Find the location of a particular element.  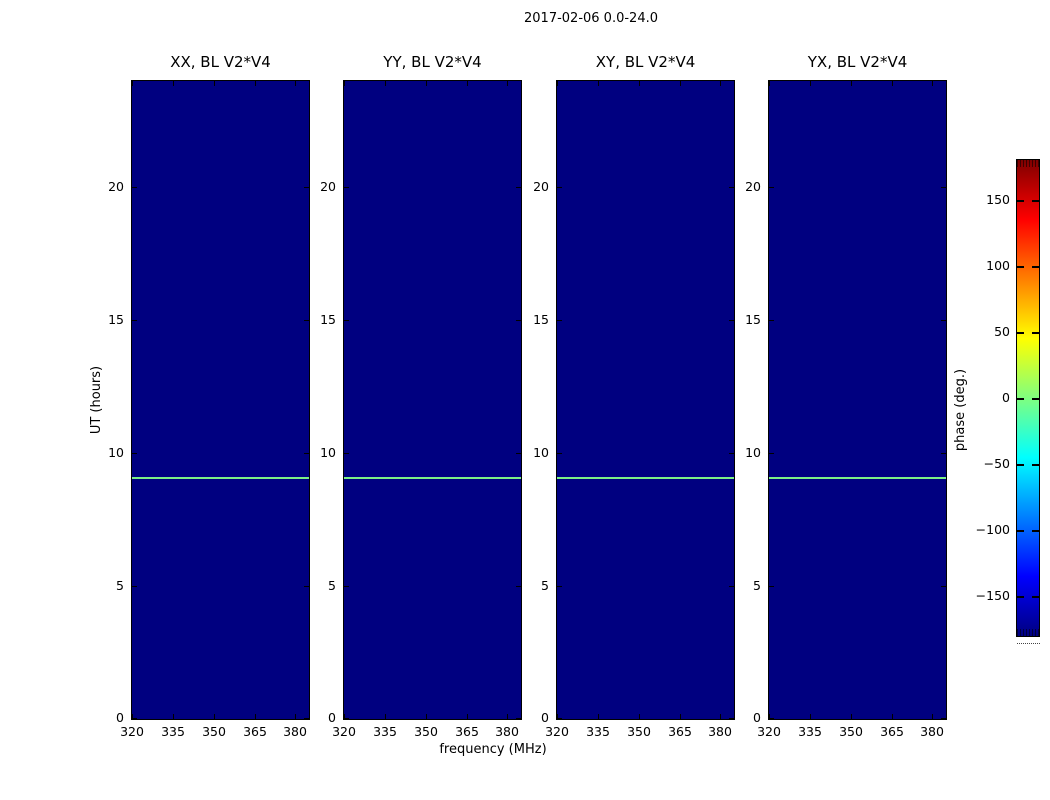

colorbar-tick-label: −50 is located at coordinates (996, 463).